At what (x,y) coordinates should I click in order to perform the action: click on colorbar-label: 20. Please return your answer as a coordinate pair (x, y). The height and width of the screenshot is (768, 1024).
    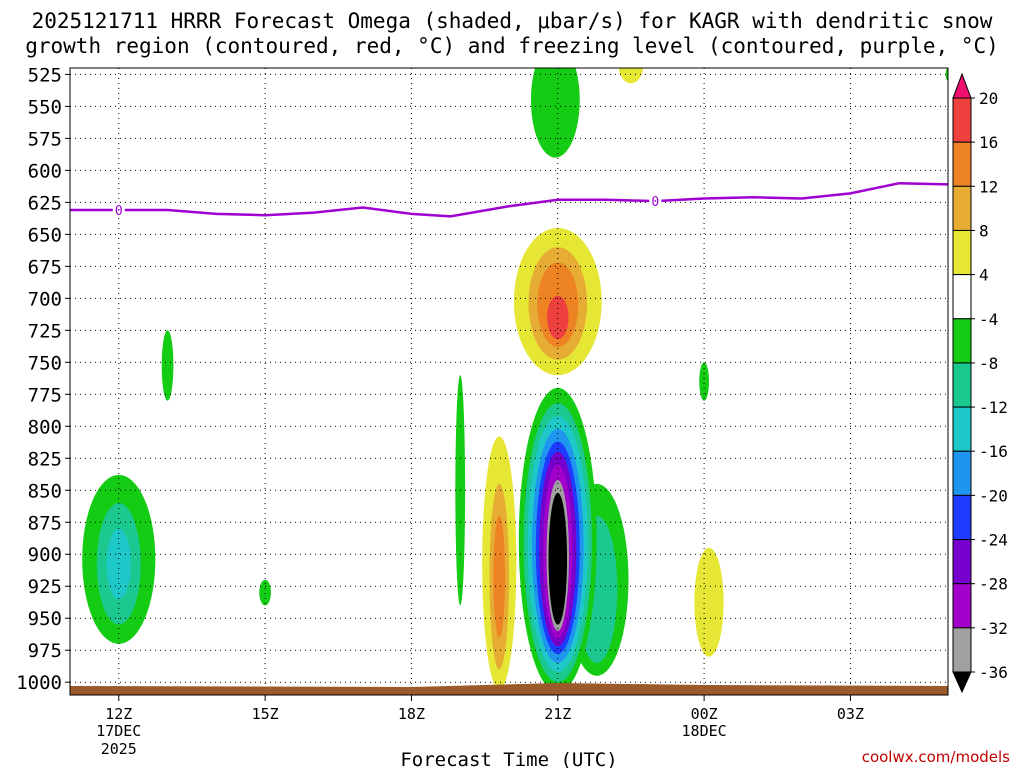
    Looking at the image, I should click on (988, 98).